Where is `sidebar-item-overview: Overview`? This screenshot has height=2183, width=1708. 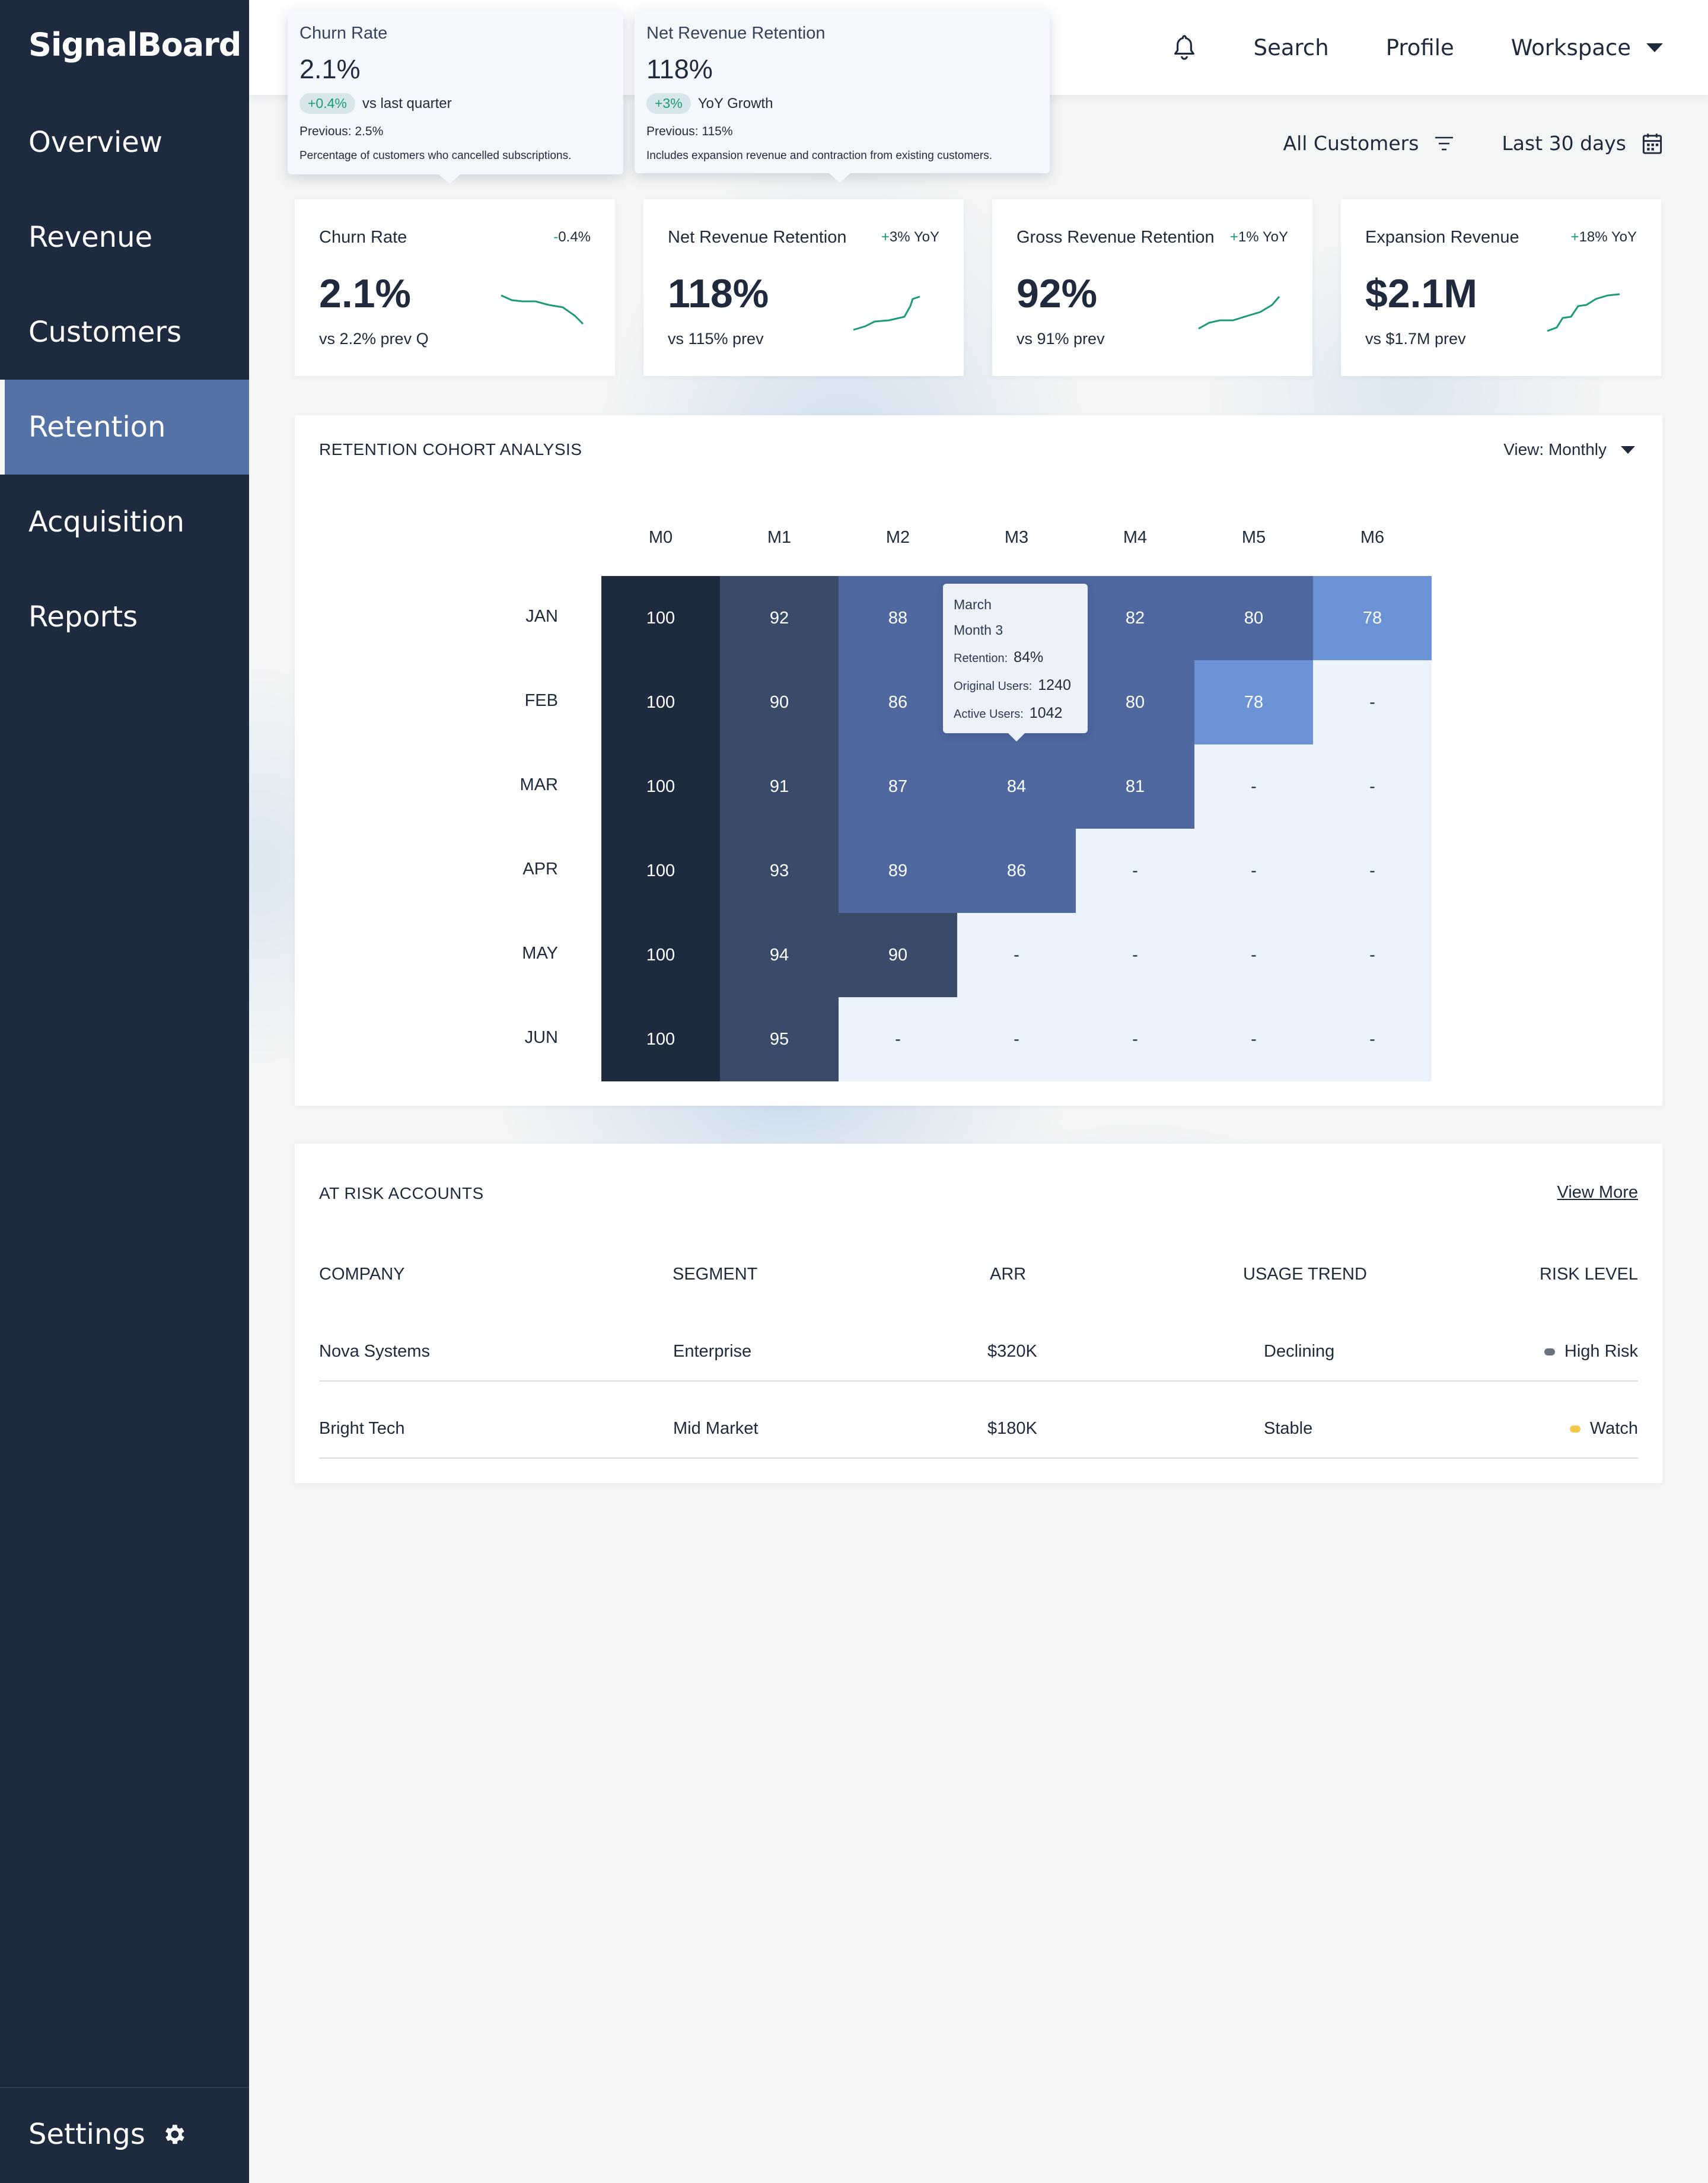
sidebar-item-overview: Overview is located at coordinates (125, 142).